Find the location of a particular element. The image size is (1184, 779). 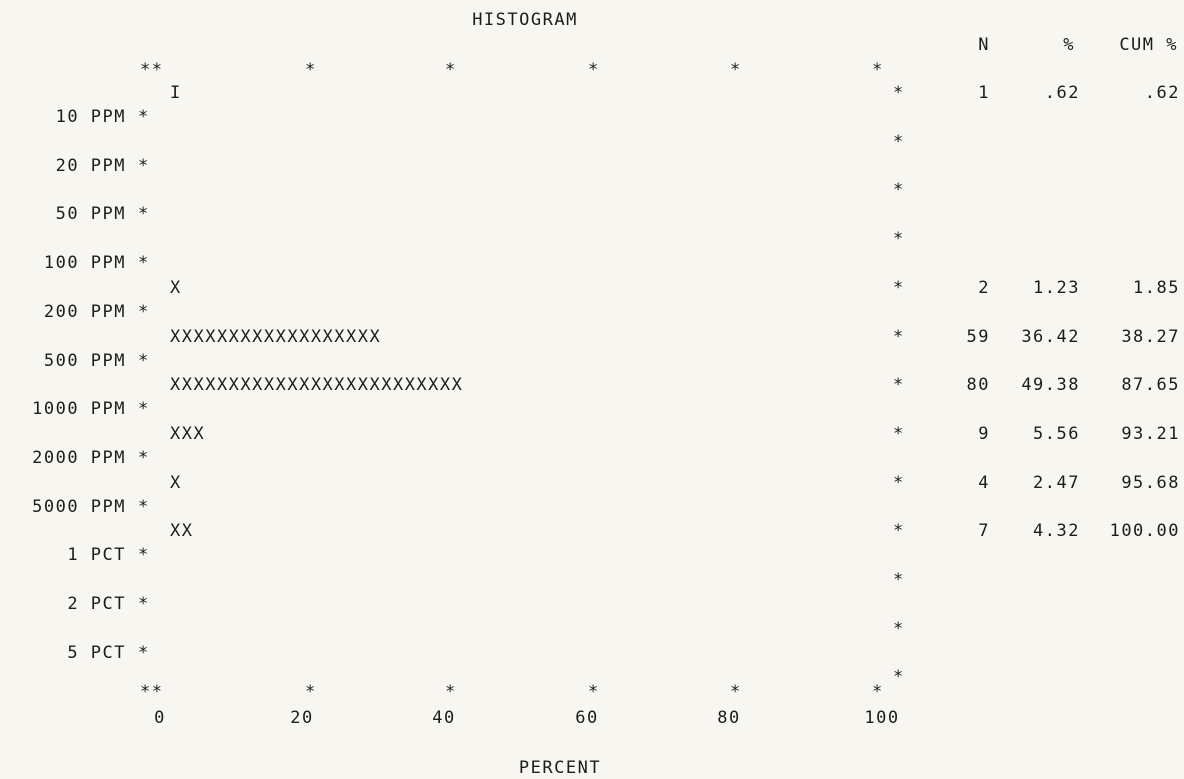

bottom-axis-star-2: * is located at coordinates (594, 692).